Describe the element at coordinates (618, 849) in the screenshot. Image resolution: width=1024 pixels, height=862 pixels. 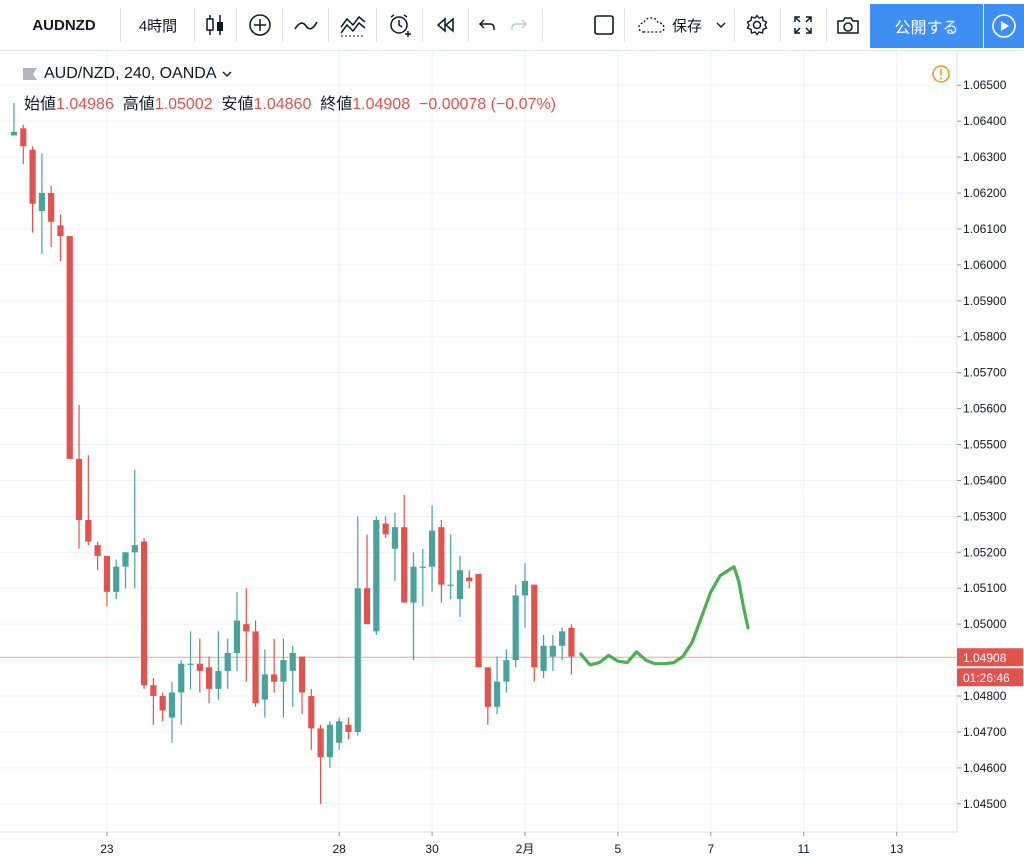
I see `time-tick-label: 5` at that location.